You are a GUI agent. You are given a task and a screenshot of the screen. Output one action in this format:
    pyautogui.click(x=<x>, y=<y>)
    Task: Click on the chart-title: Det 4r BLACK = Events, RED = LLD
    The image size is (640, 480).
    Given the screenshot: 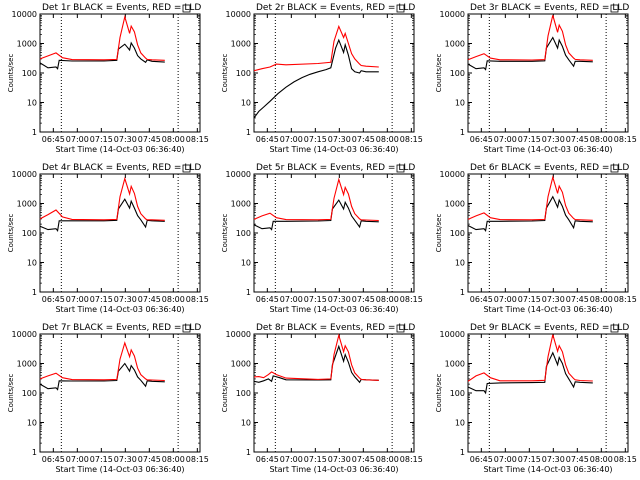 What is the action you would take?
    pyautogui.click(x=121, y=168)
    